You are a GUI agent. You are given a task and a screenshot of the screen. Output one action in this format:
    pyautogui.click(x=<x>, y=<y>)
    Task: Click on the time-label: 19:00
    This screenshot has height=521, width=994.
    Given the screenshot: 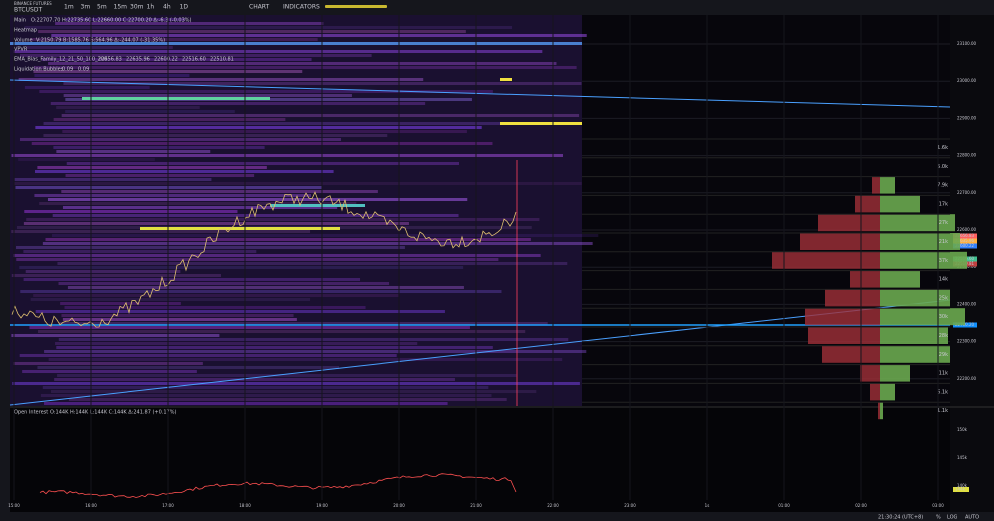 What is the action you would take?
    pyautogui.click(x=322, y=505)
    